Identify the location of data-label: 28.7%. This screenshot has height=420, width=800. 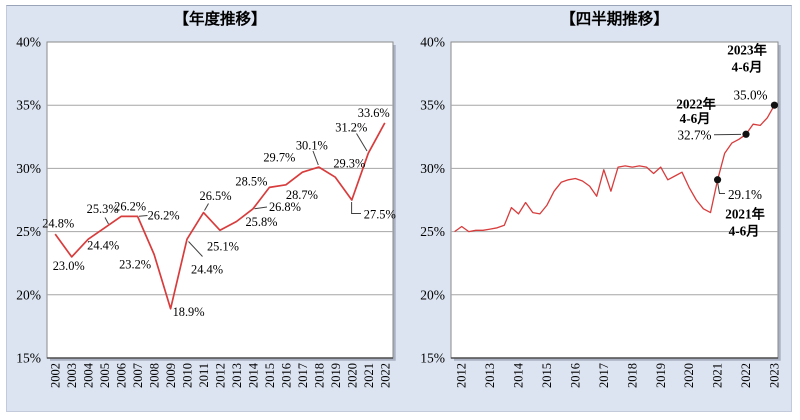
(302, 195).